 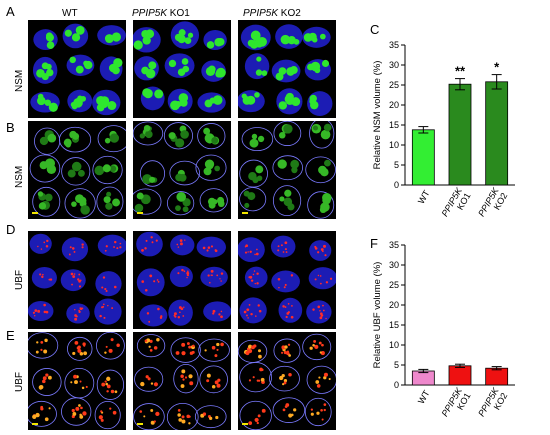 I want to click on scale-bar, so click(x=140, y=213).